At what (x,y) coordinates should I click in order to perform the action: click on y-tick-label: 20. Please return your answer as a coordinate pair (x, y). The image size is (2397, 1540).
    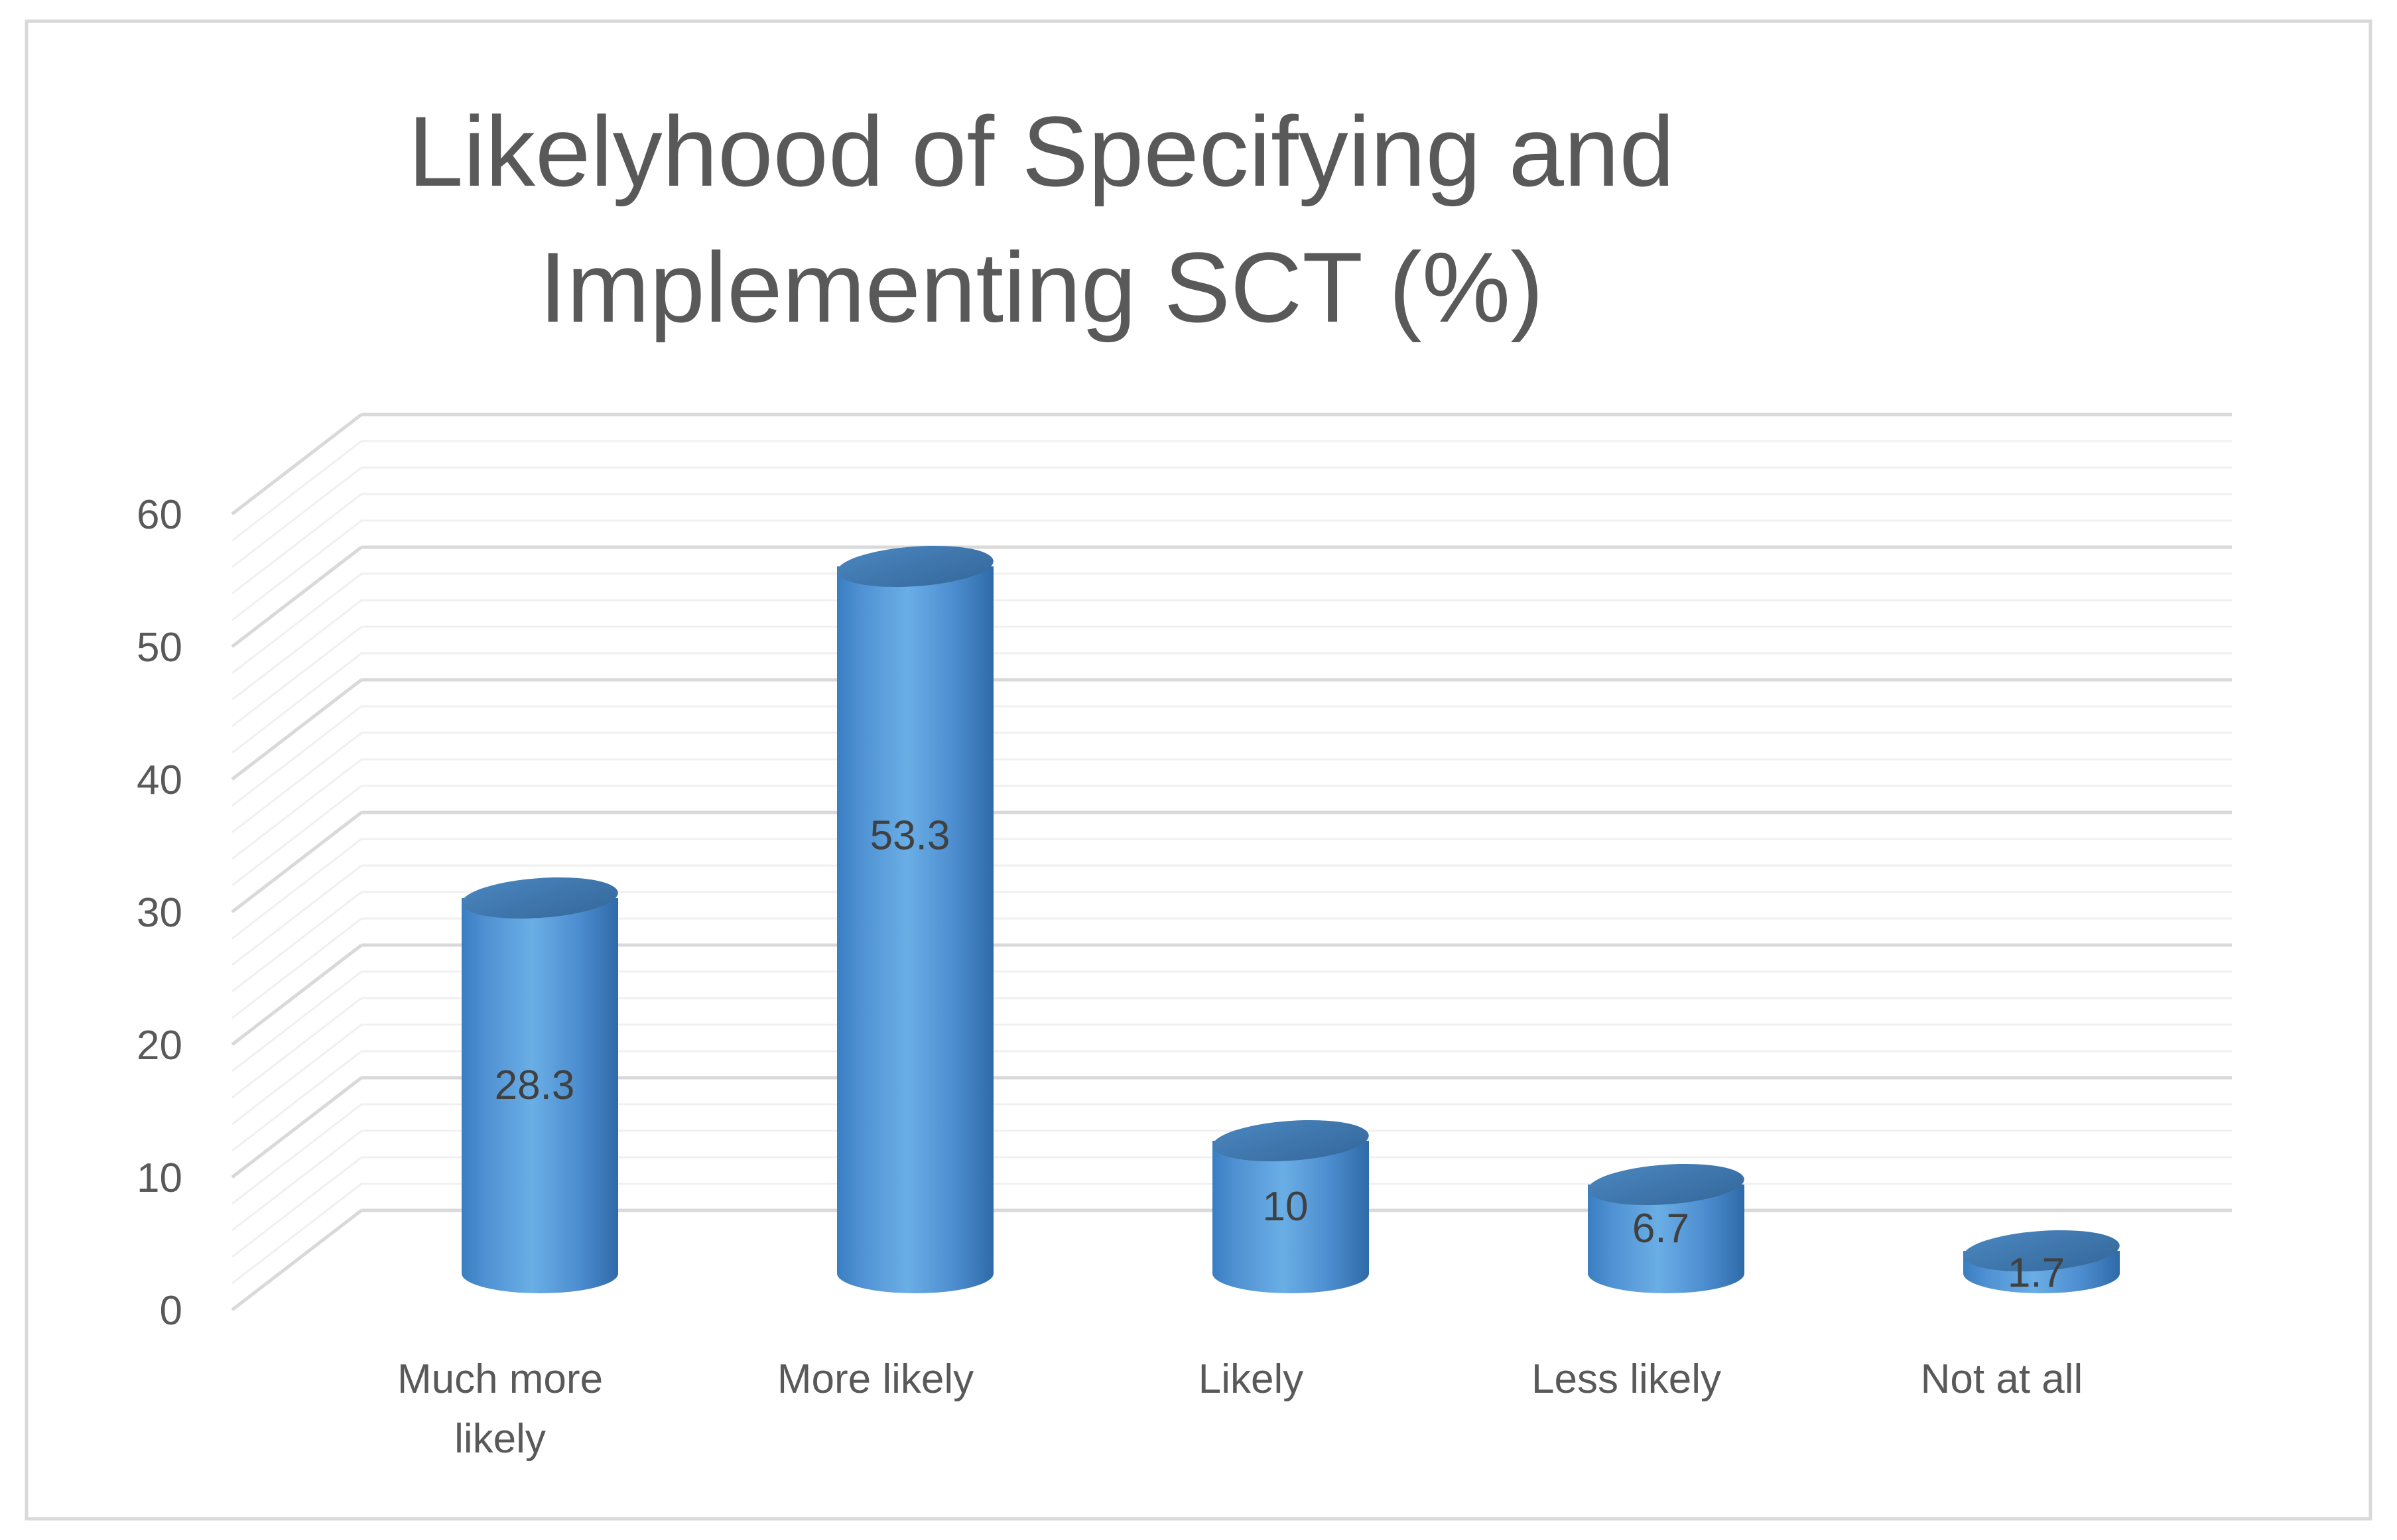
    Looking at the image, I should click on (159, 1045).